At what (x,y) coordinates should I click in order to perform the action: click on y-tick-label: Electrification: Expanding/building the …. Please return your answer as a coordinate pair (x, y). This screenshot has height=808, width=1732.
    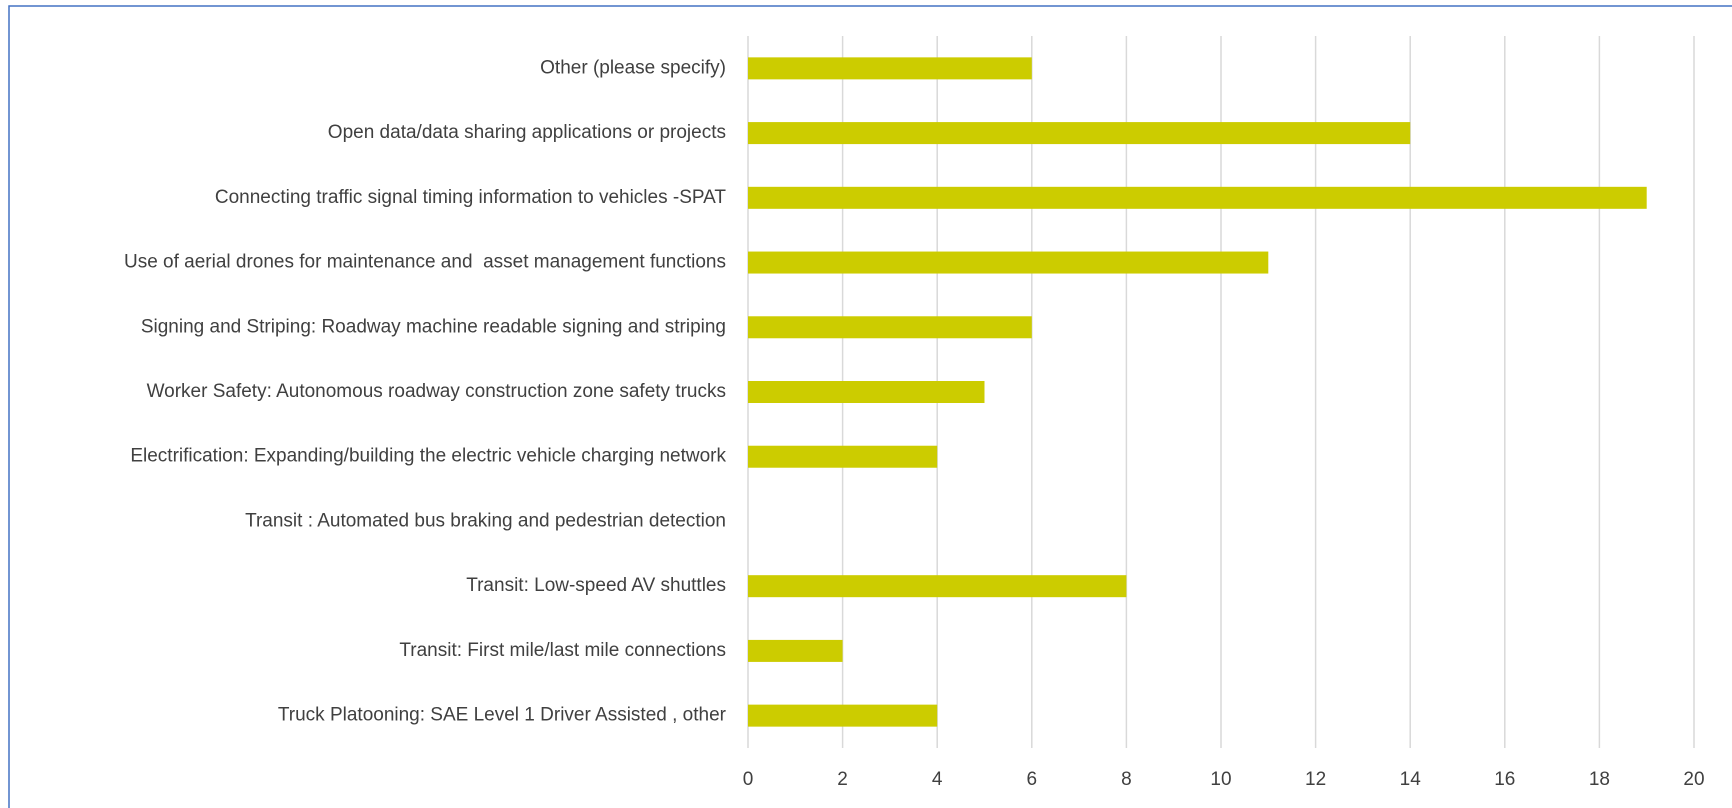
    Looking at the image, I should click on (428, 456).